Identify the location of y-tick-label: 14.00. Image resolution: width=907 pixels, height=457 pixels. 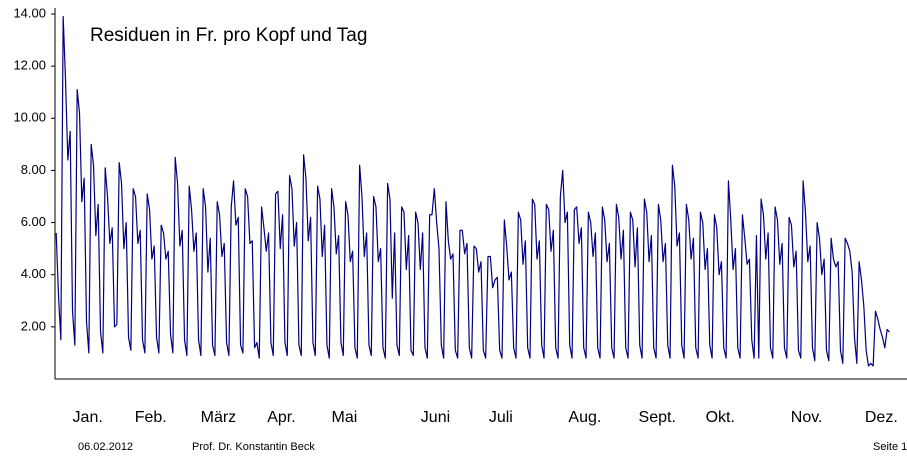
(29, 12).